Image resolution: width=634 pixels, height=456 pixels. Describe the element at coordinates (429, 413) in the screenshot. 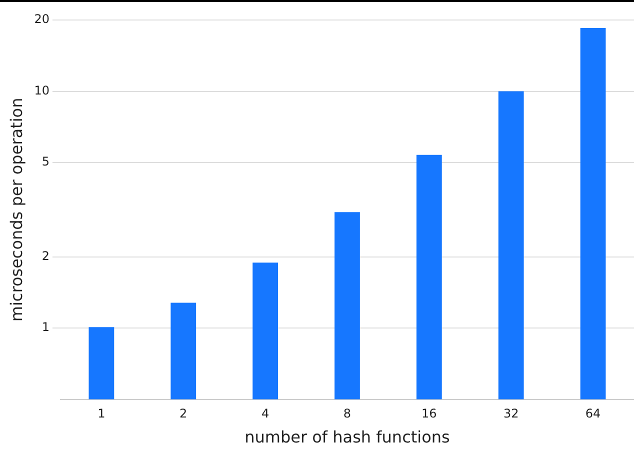

I see `x-tick-label: 16` at that location.